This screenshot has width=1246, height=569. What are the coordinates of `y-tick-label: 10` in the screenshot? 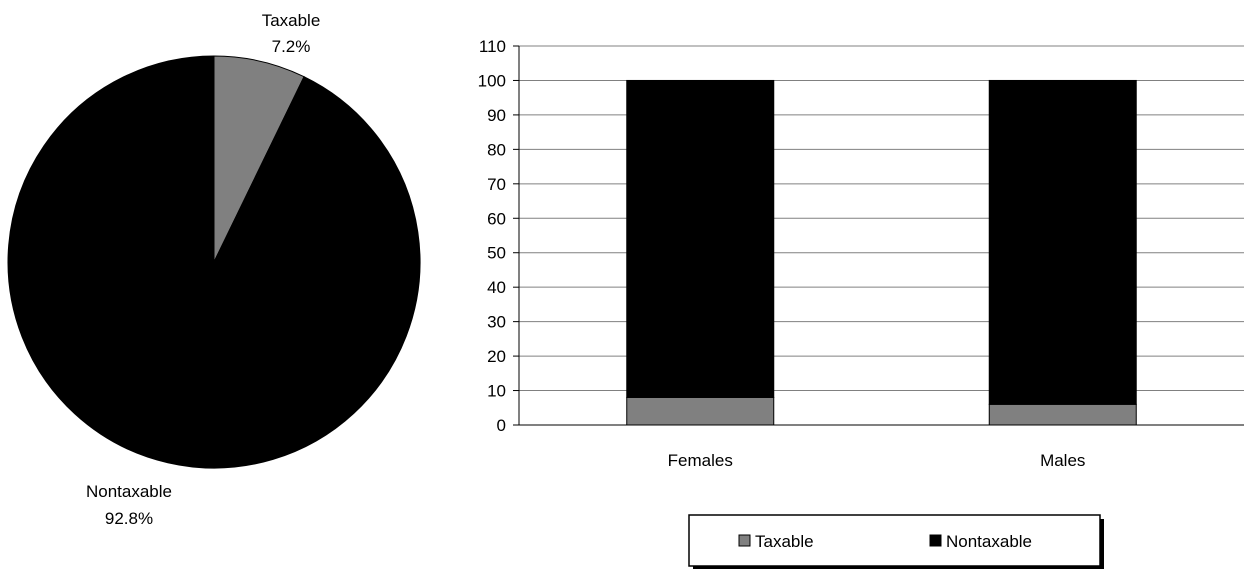 It's located at (496, 391).